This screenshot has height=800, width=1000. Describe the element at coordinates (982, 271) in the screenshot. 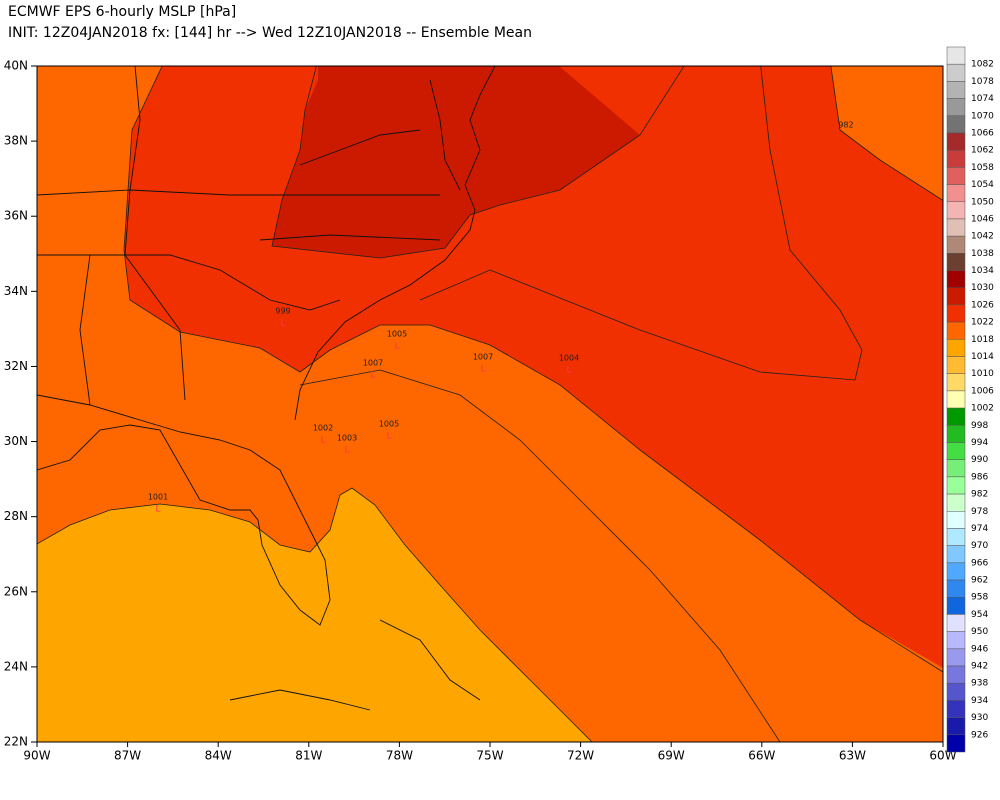

I see `colorbar-label: 1034` at that location.